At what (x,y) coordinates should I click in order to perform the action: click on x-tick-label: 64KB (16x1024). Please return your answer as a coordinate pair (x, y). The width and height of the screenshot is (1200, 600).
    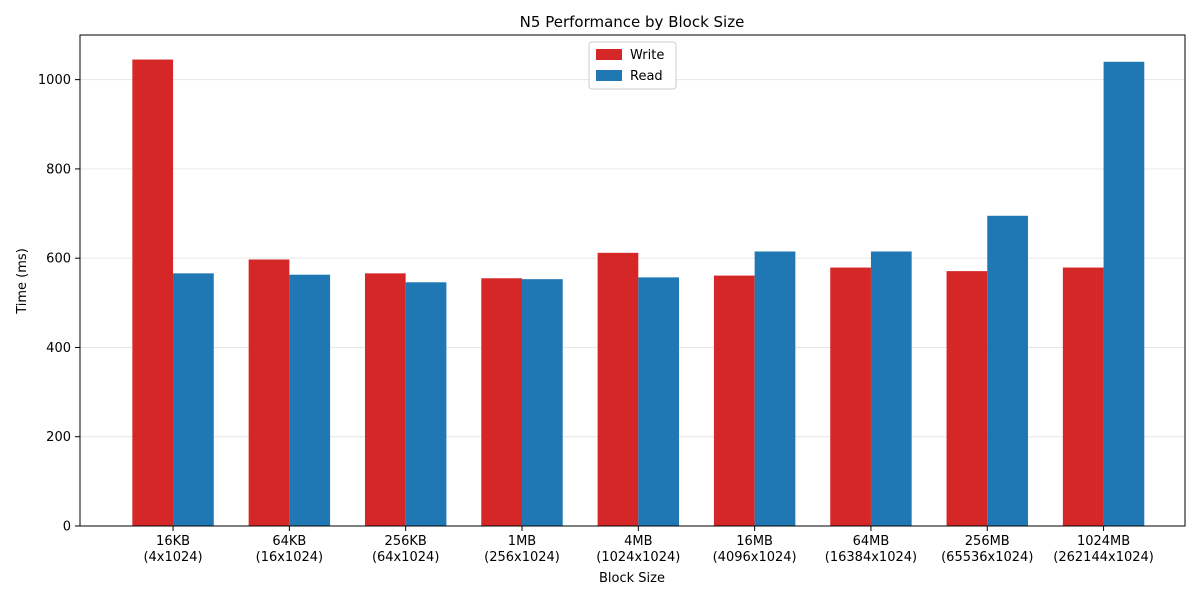
    Looking at the image, I should click on (289, 549).